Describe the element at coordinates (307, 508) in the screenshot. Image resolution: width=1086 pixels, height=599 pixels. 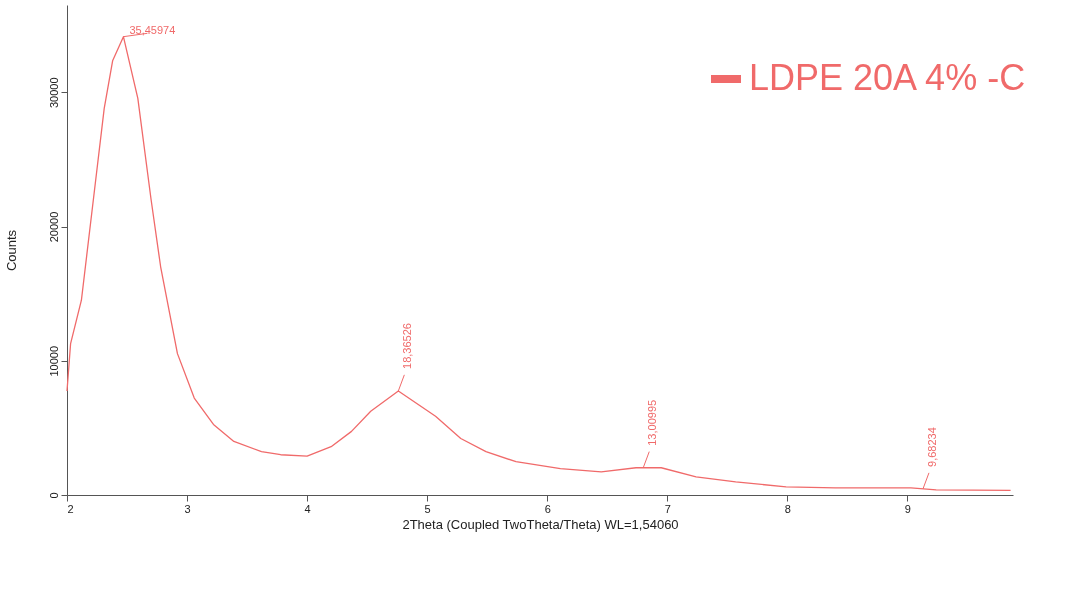
I see `x-tick-label: 4` at that location.